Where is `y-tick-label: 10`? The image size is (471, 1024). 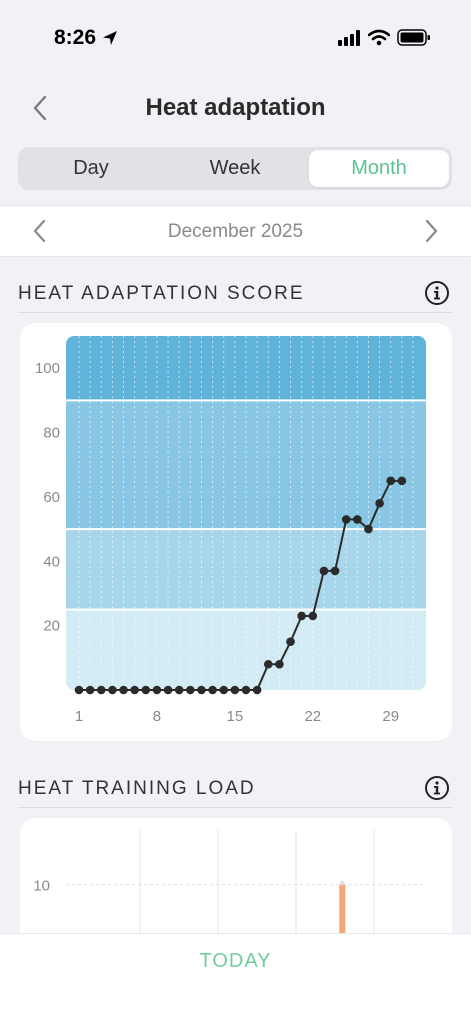
y-tick-label: 10 is located at coordinates (41, 886).